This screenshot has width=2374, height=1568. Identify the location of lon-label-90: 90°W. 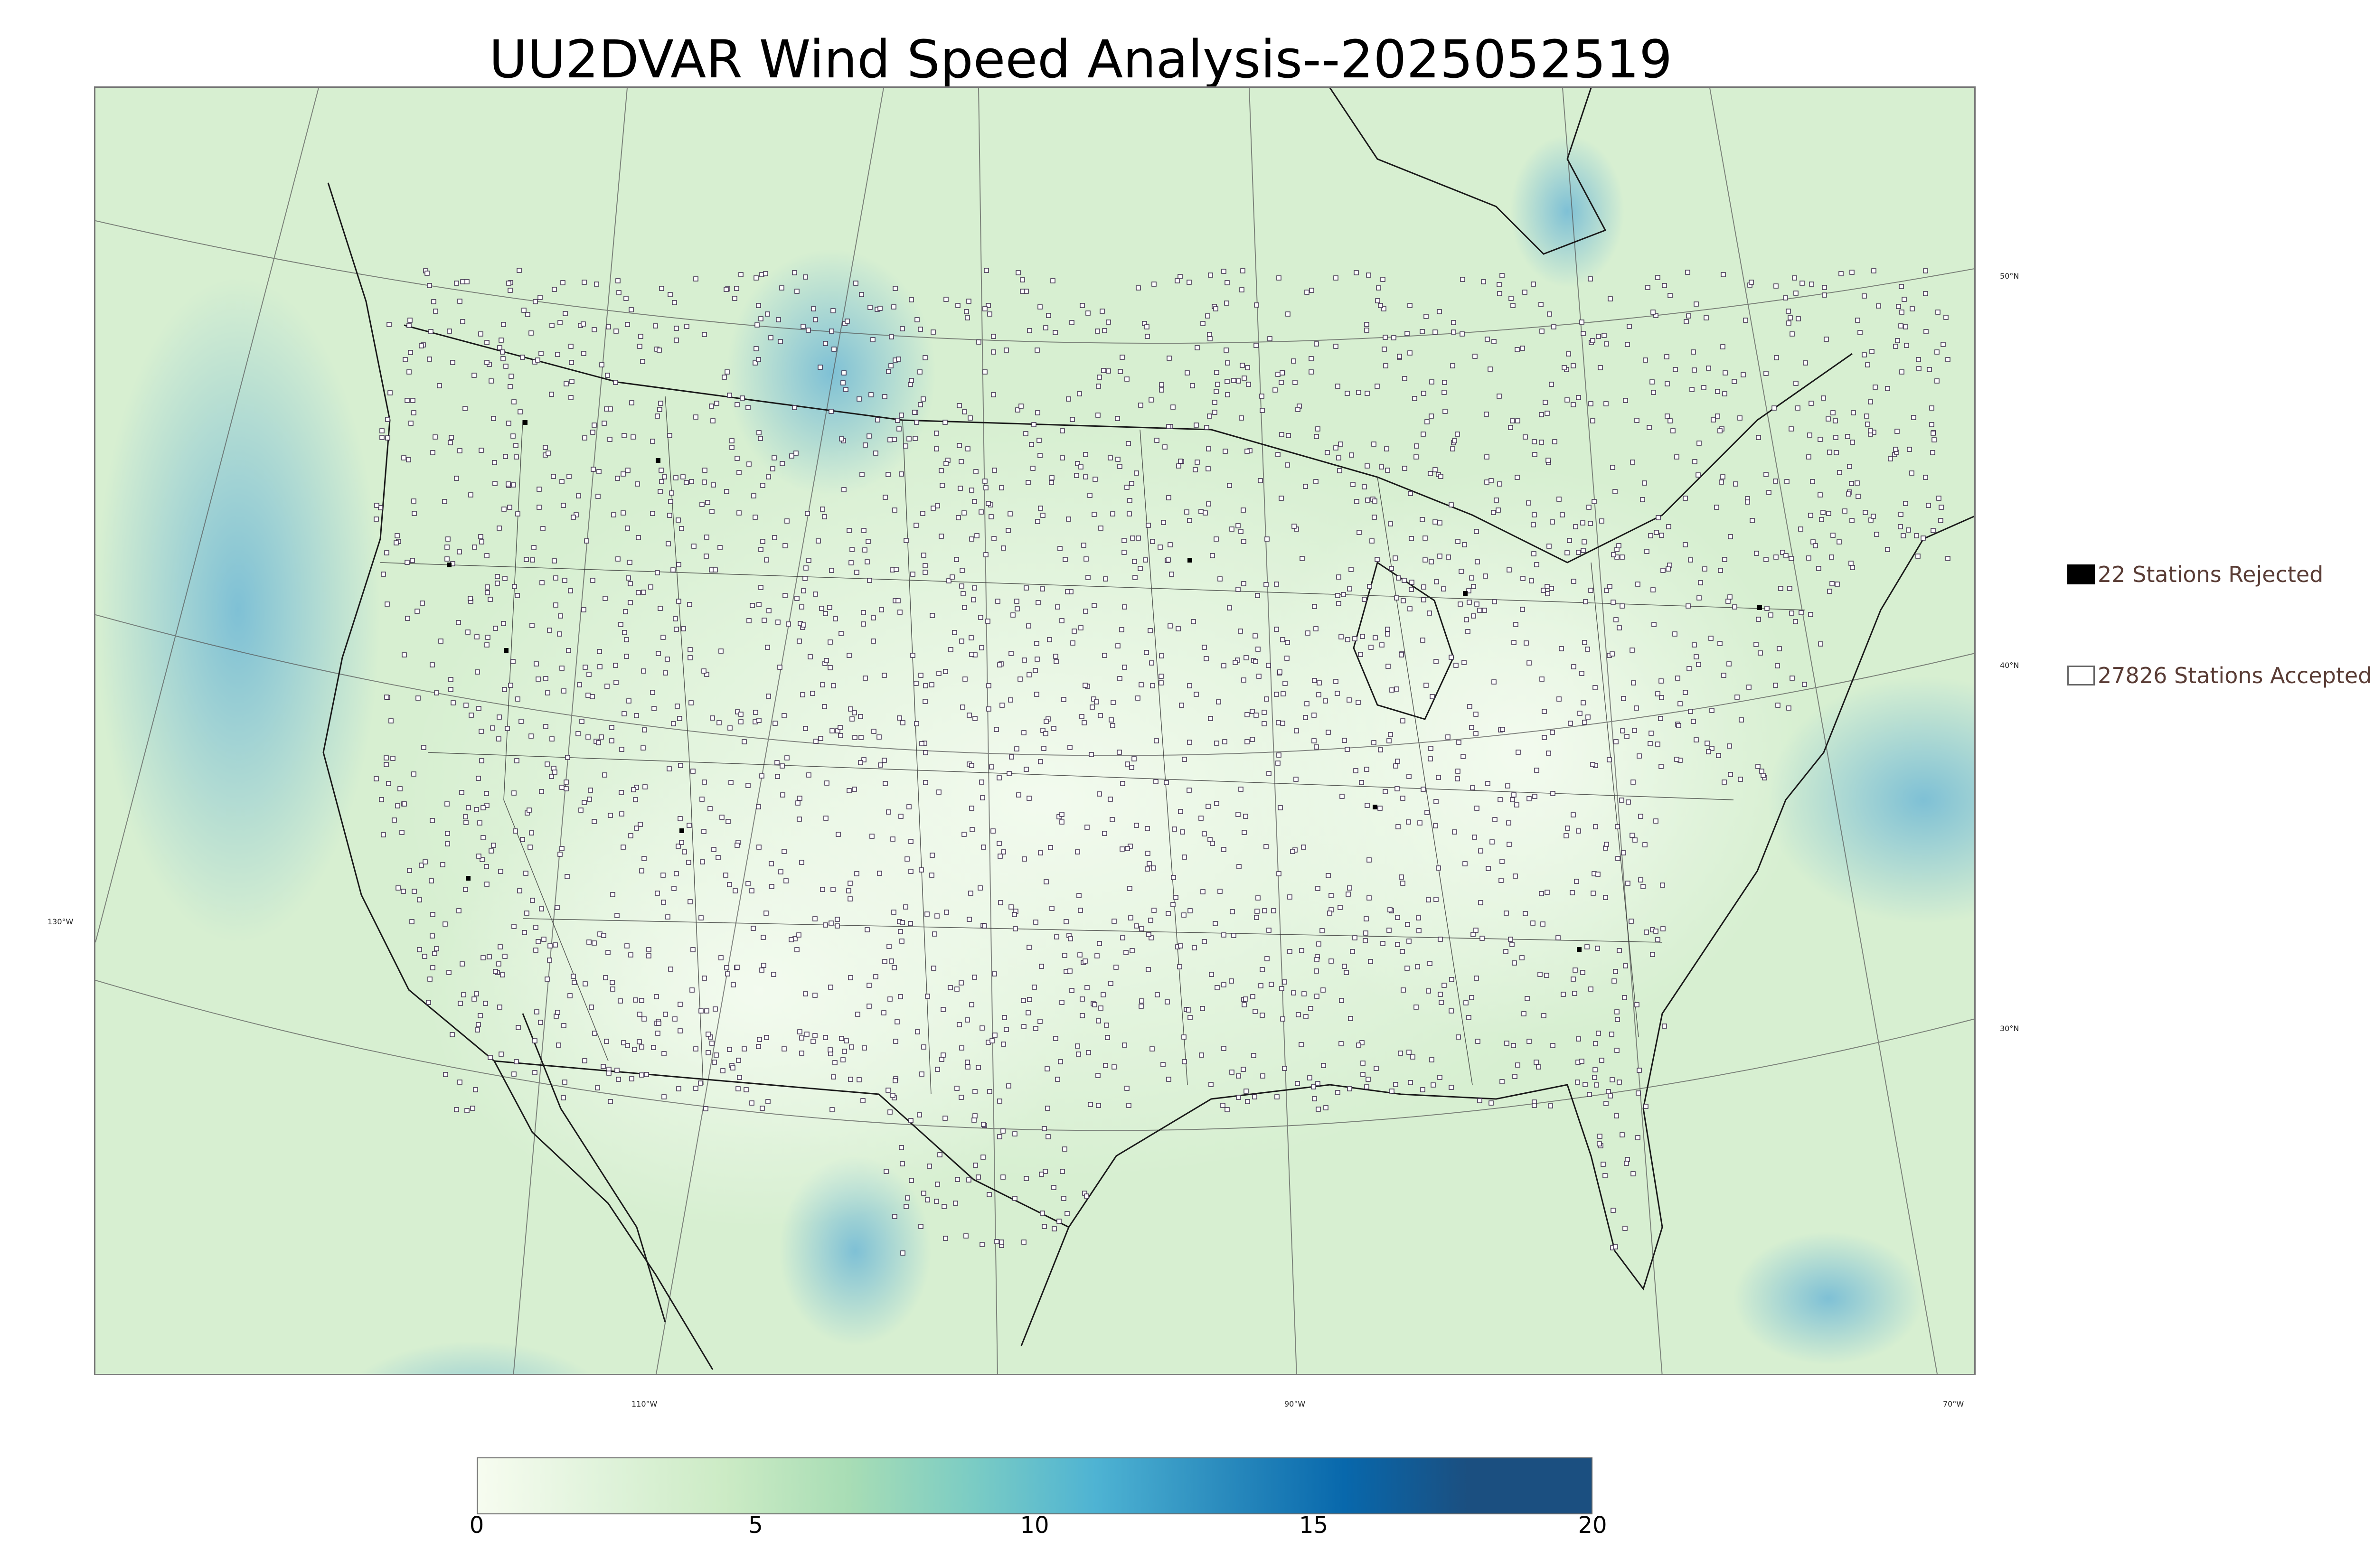
(1295, 1404).